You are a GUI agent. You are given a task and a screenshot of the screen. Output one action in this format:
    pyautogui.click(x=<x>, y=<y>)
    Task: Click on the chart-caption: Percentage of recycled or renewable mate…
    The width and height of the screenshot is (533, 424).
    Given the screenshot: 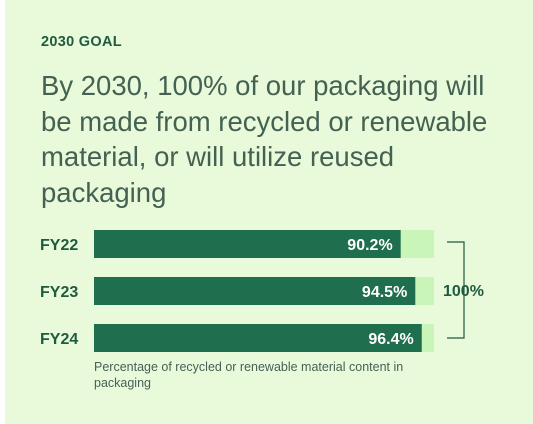 What is the action you would take?
    pyautogui.click(x=249, y=375)
    